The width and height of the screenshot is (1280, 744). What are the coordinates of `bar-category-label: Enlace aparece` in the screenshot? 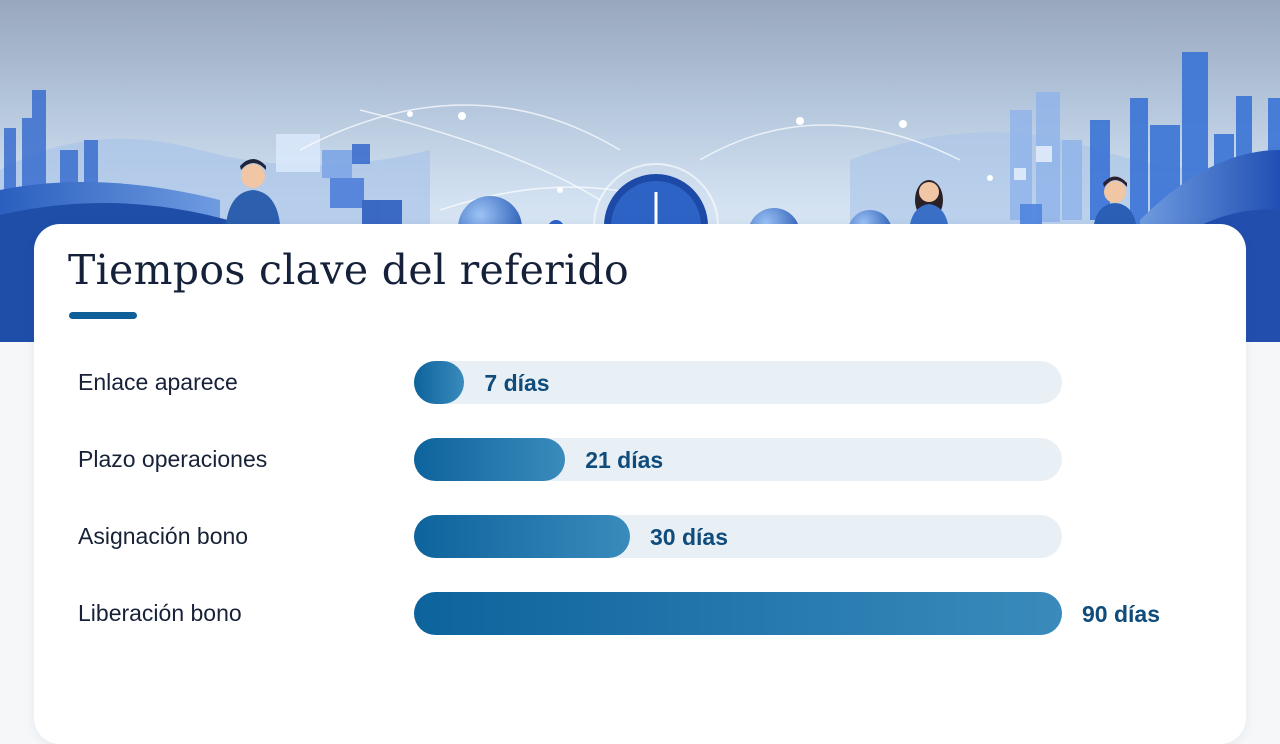 It's located at (158, 382).